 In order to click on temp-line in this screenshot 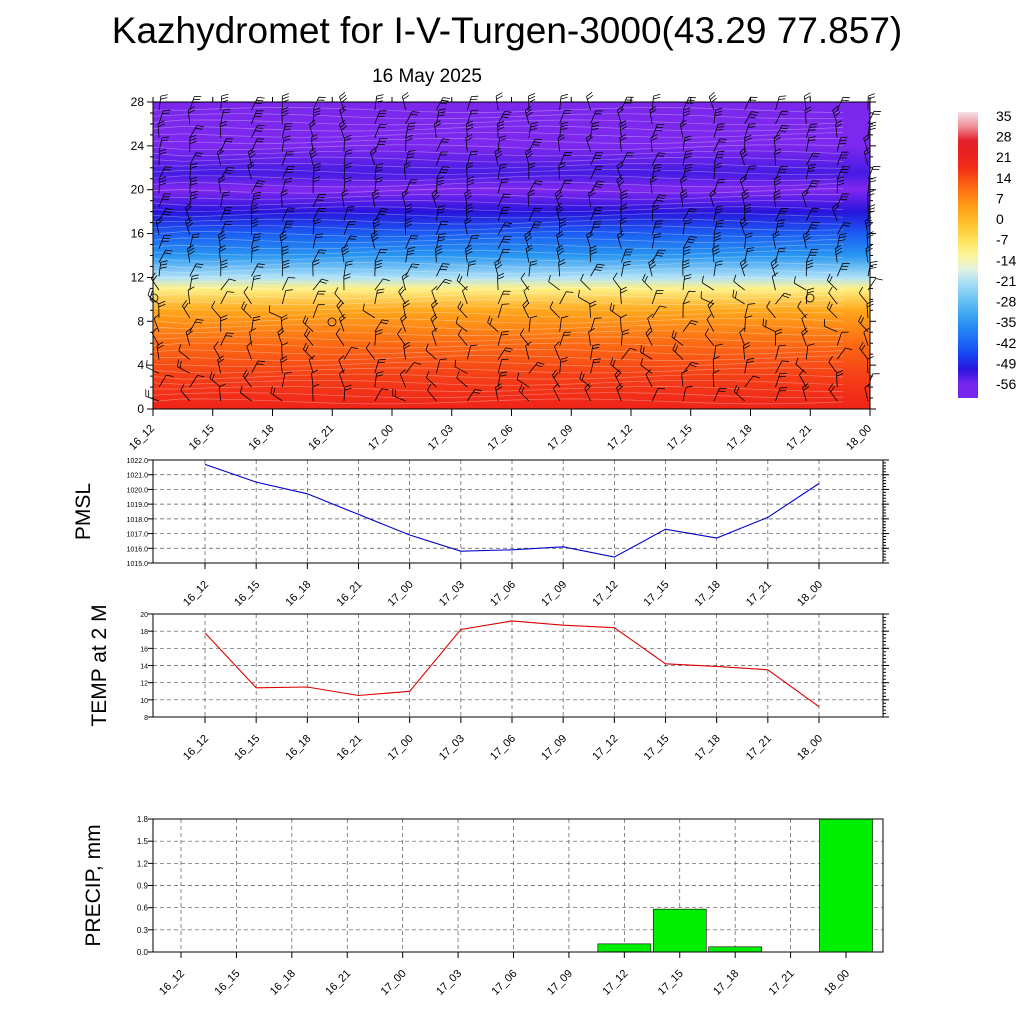, I will do `click(512, 664)`.